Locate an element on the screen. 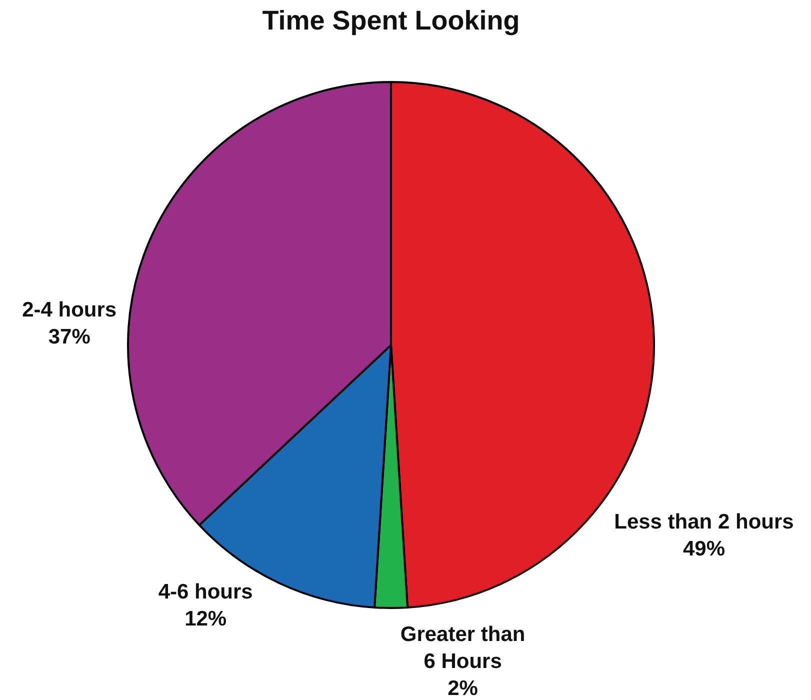 Image resolution: width=811 pixels, height=700 pixels. data-label: 2% is located at coordinates (463, 688).